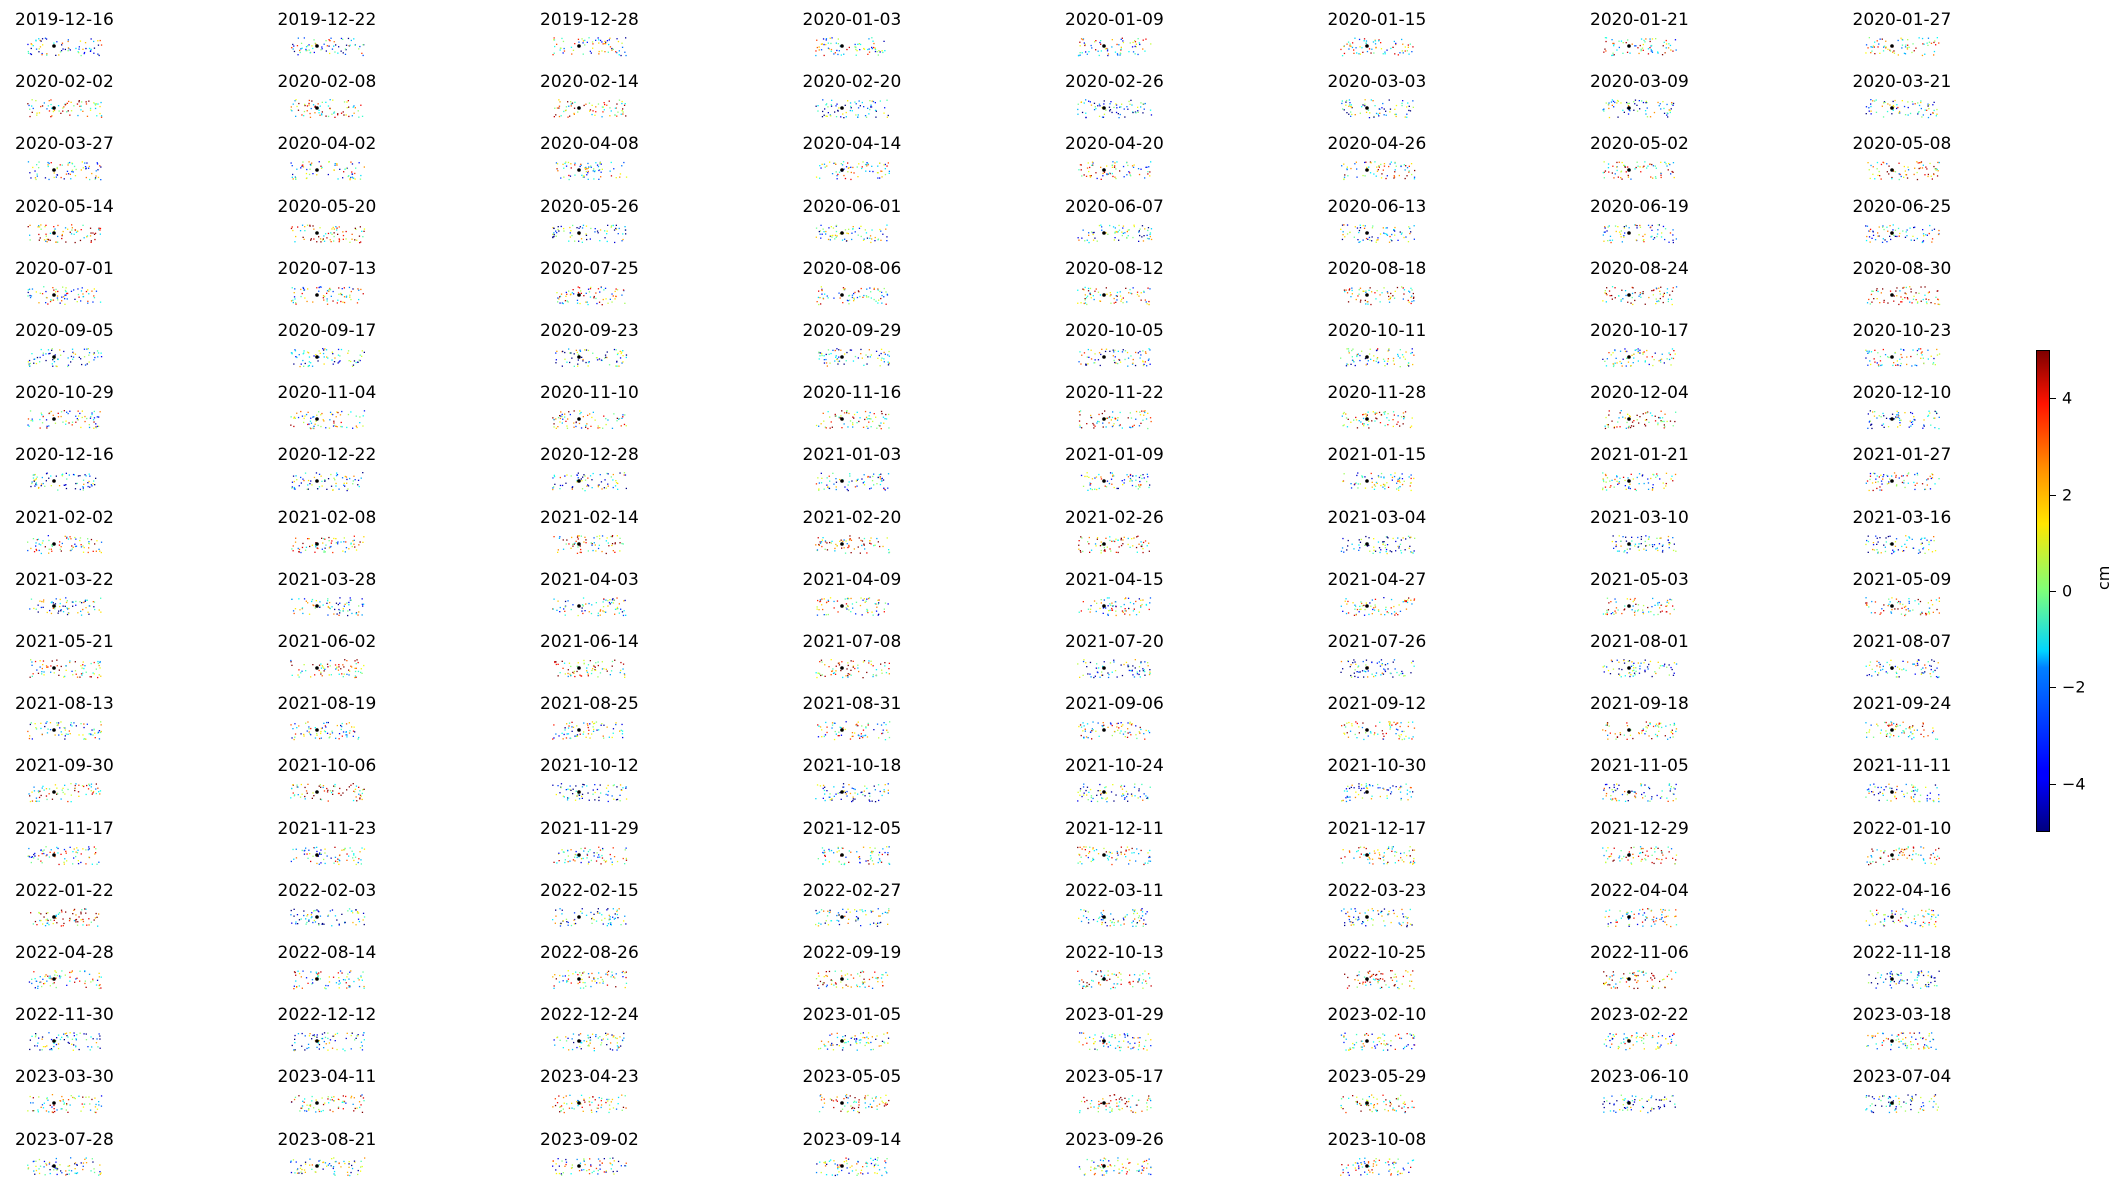 This screenshot has height=1185, width=2124. Describe the element at coordinates (1170, 217) in the screenshot. I see `panel: 2020-06-07` at that location.